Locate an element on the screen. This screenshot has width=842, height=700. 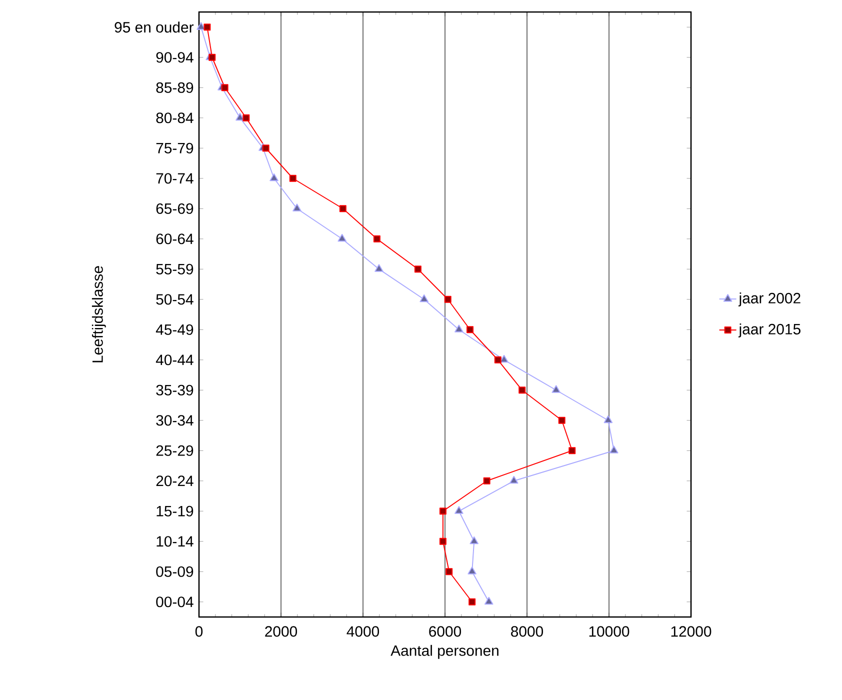
y-tick-label: 85-89 is located at coordinates (175, 87).